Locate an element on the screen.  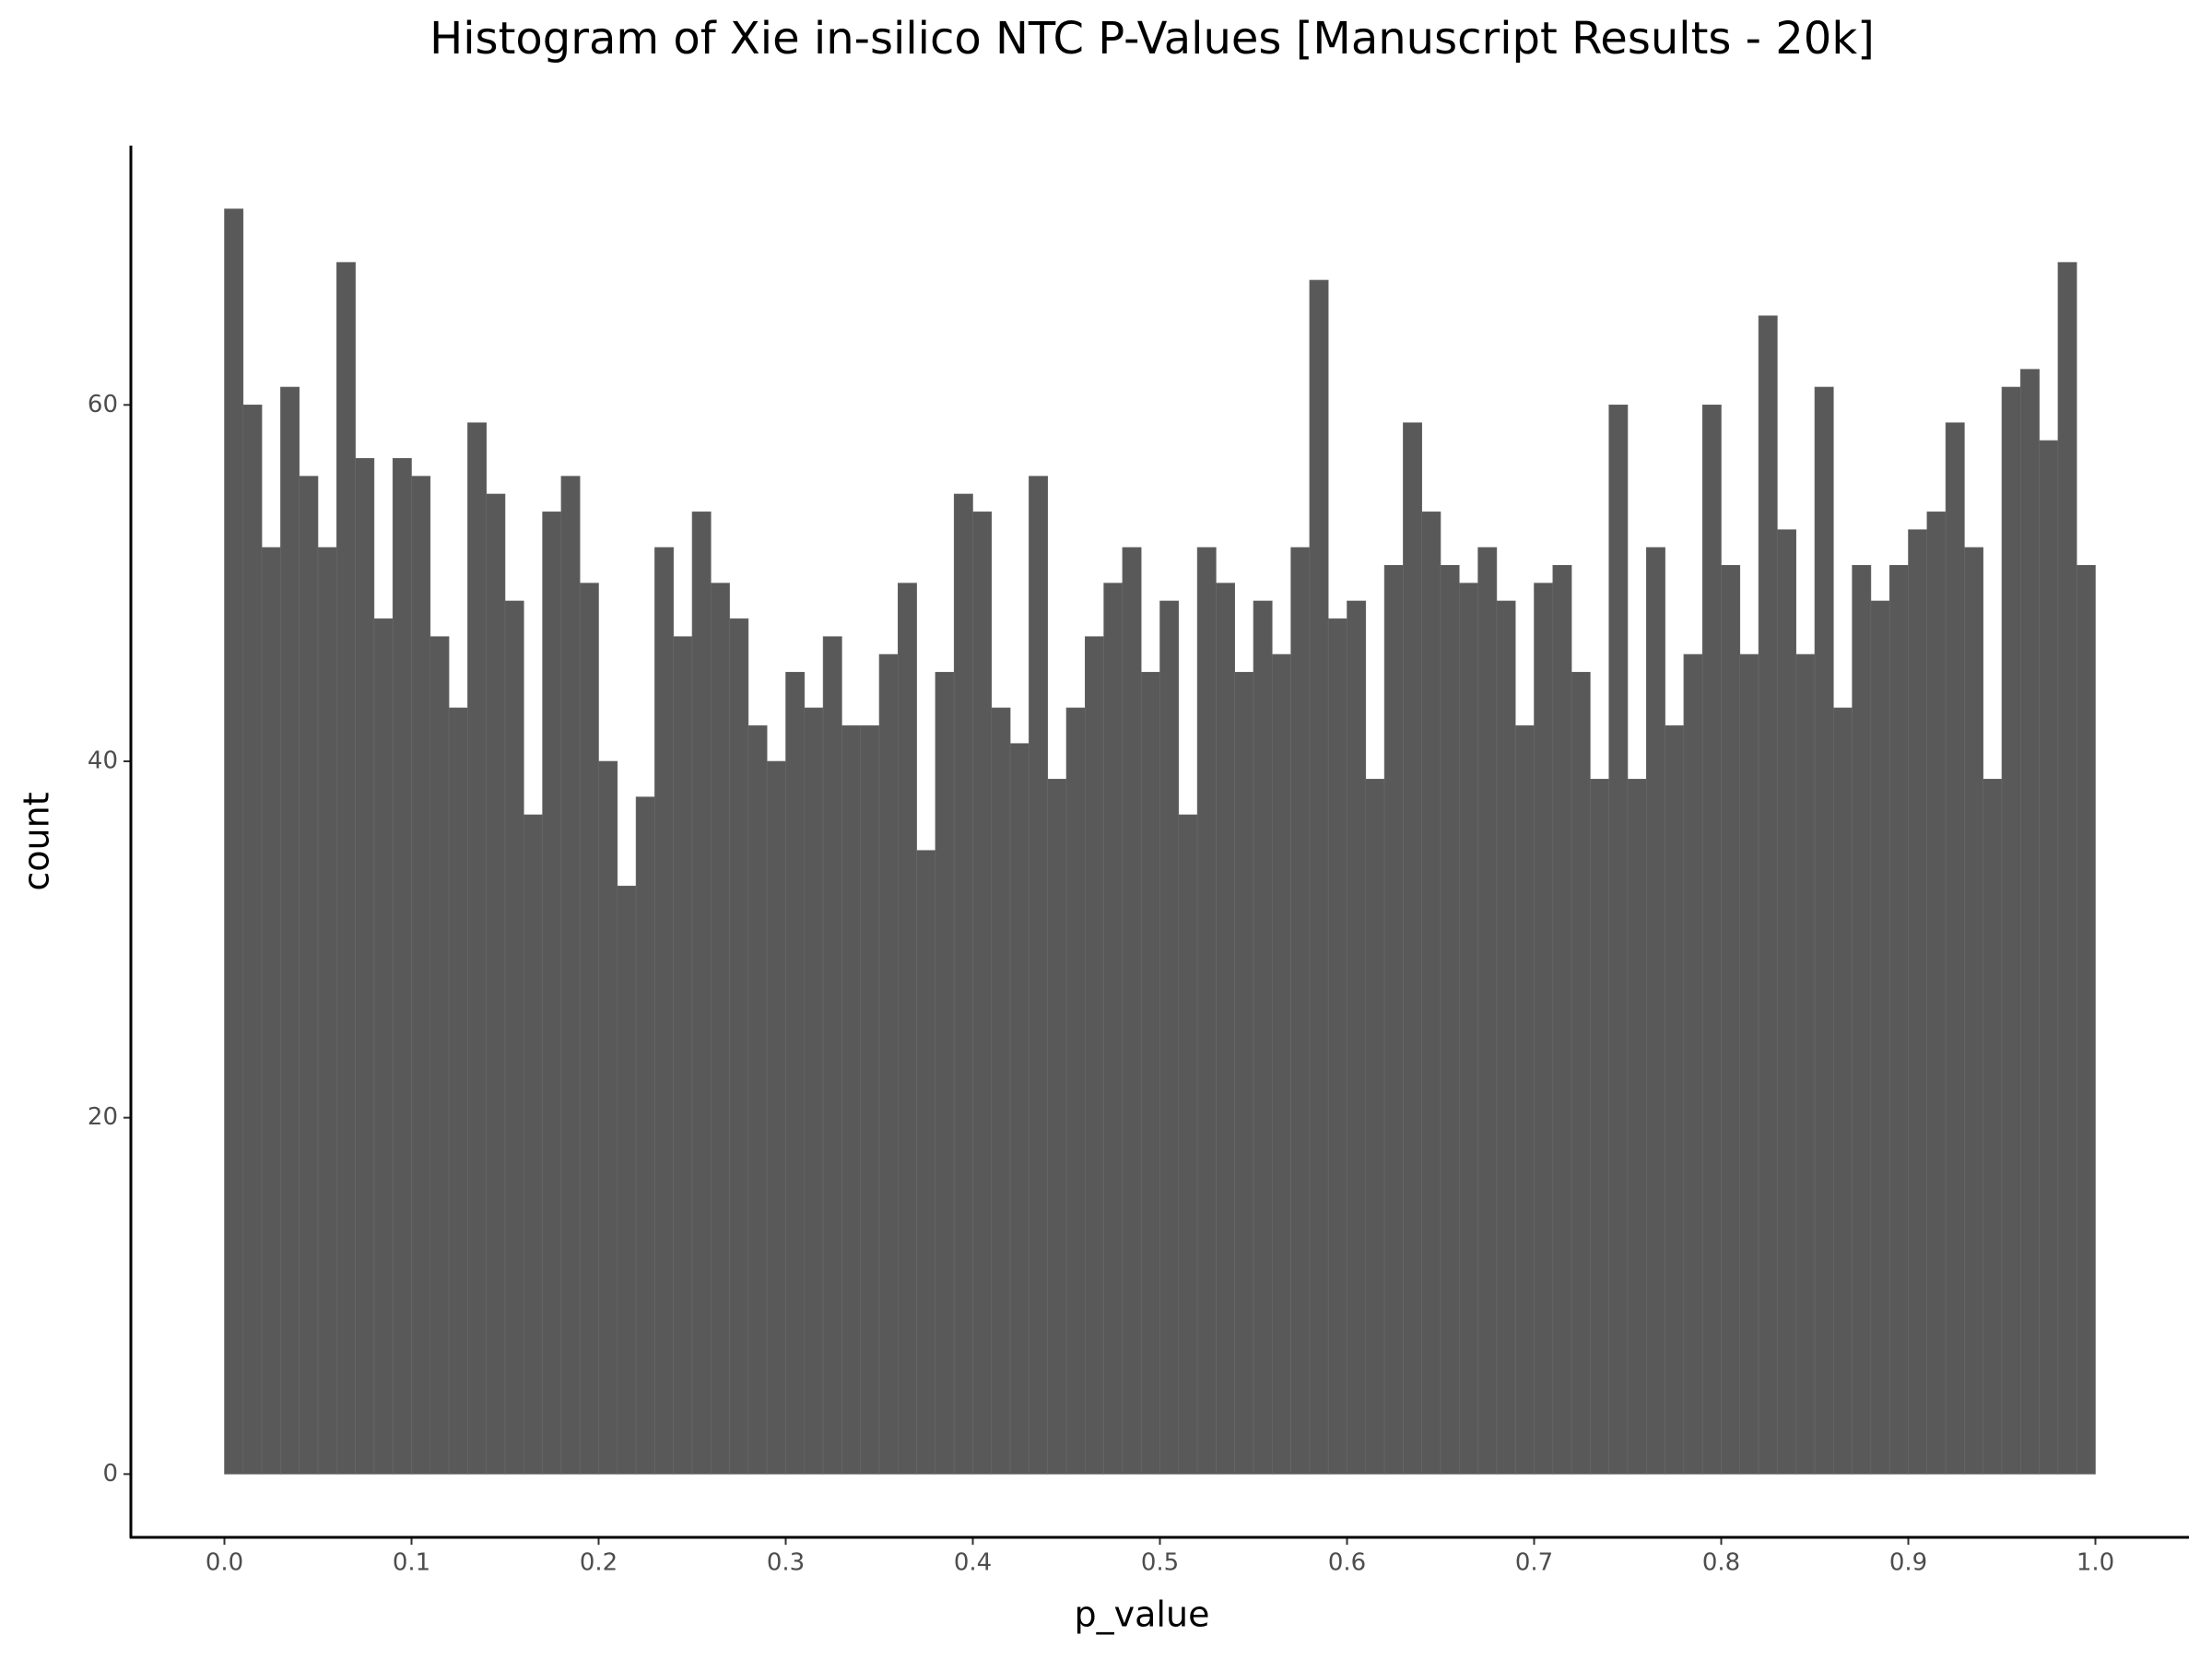
x-tick-label: 0.7 is located at coordinates (1534, 1563).